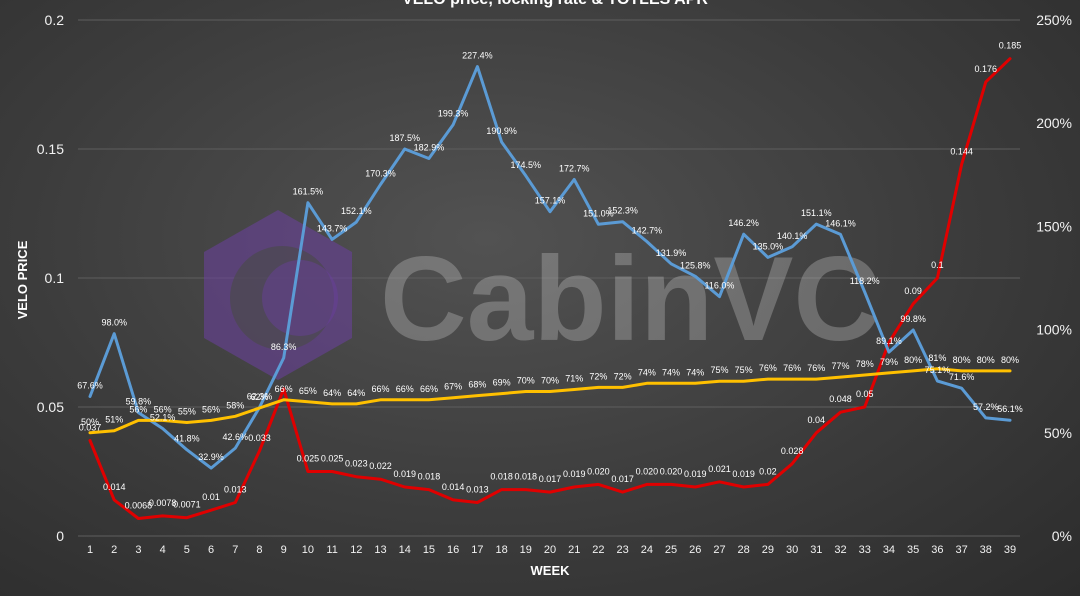 The image size is (1080, 596). I want to click on x-tick-label: 38, so click(986, 550).